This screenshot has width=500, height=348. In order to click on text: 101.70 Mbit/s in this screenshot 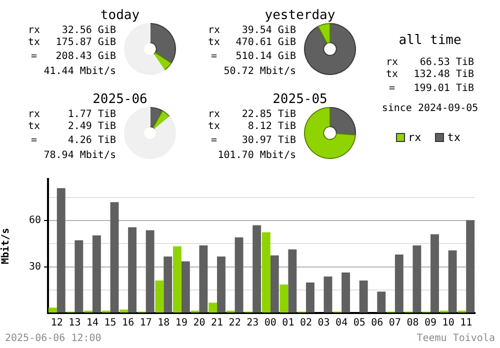, I will do `click(257, 155)`.